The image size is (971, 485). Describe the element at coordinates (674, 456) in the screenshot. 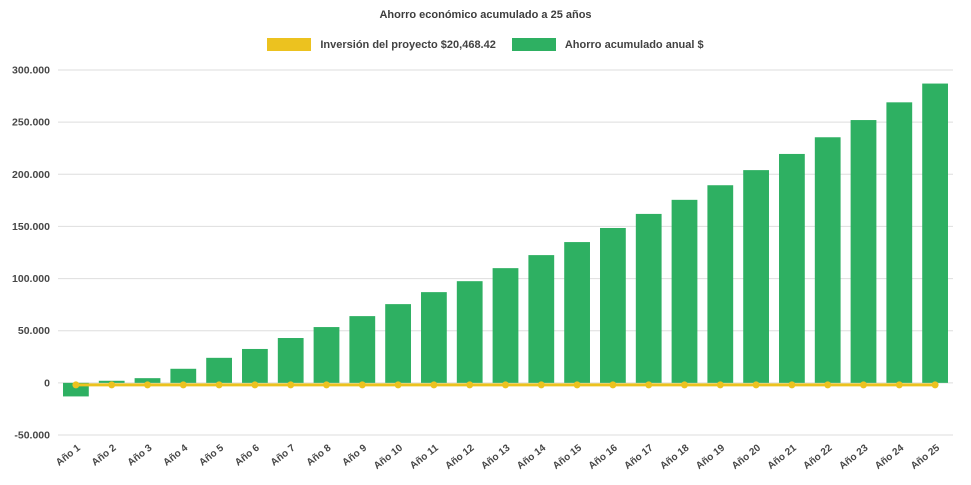

I see `x-tick-label: Año 18` at that location.